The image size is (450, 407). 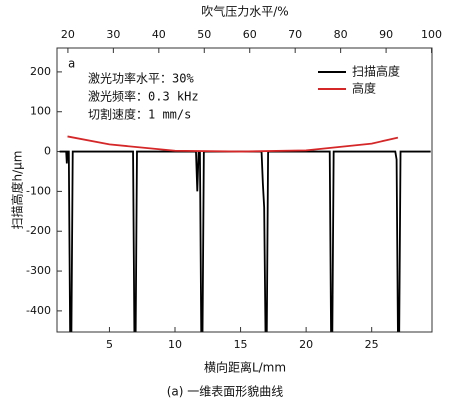 I want to click on x2-tick-label: 40, so click(x=159, y=34).